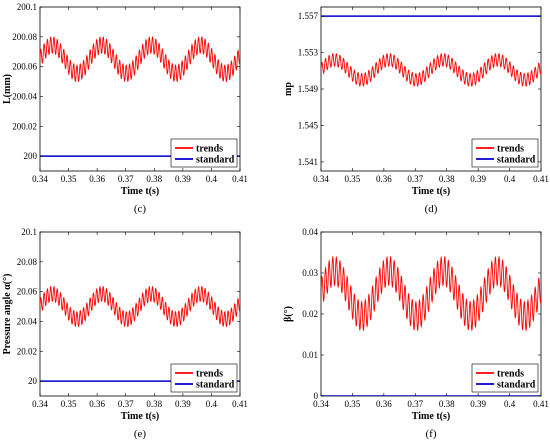  Describe the element at coordinates (310, 232) in the screenshot. I see `y-tick-label: 0.04` at that location.